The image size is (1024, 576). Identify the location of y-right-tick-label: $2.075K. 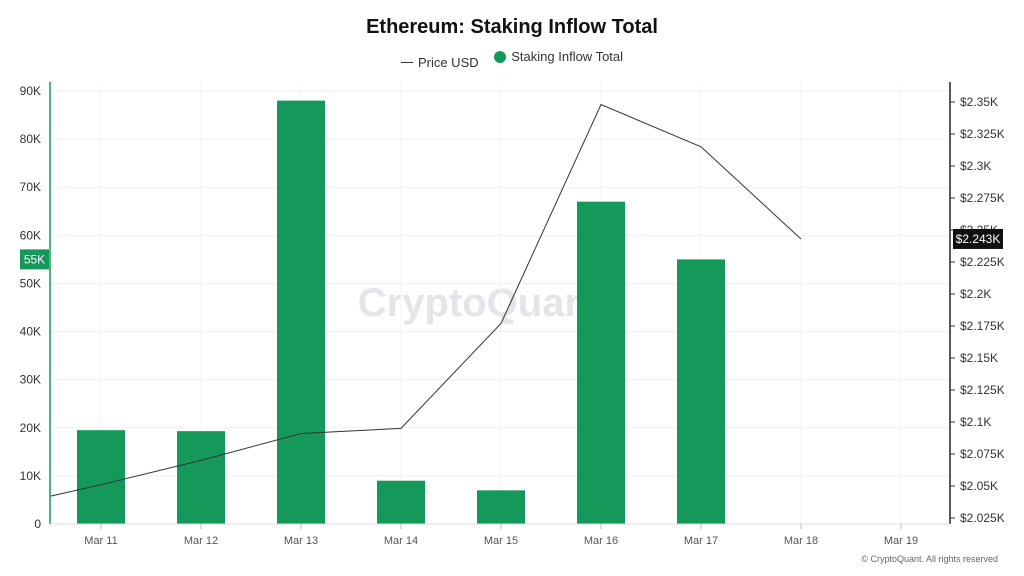
(982, 454).